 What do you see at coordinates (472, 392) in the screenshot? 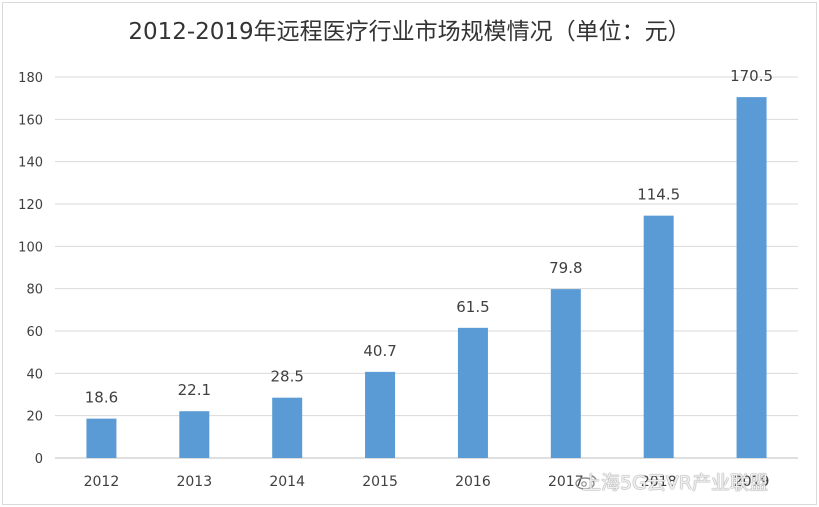
I see `bar-2016` at bounding box center [472, 392].